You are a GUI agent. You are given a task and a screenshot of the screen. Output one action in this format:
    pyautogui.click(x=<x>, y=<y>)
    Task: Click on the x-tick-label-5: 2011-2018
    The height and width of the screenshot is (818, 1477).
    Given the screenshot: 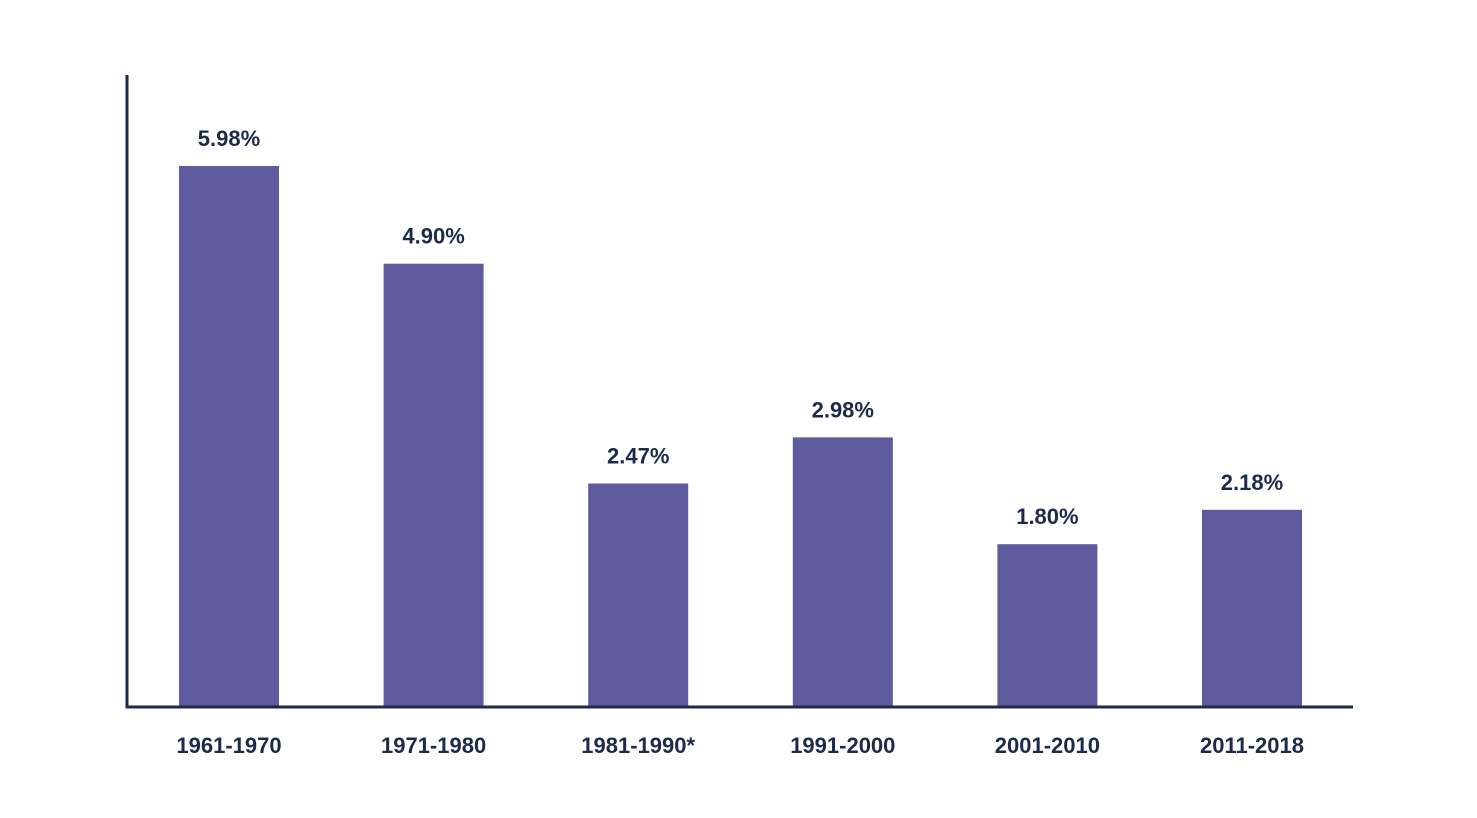 What is the action you would take?
    pyautogui.click(x=1252, y=745)
    